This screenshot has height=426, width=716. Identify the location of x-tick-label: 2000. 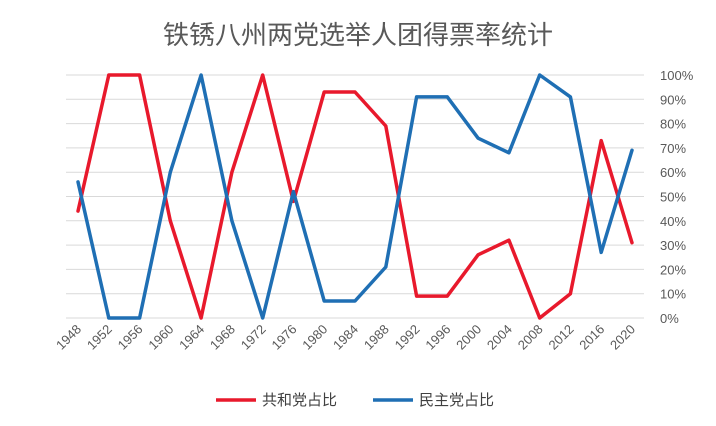
(468, 337).